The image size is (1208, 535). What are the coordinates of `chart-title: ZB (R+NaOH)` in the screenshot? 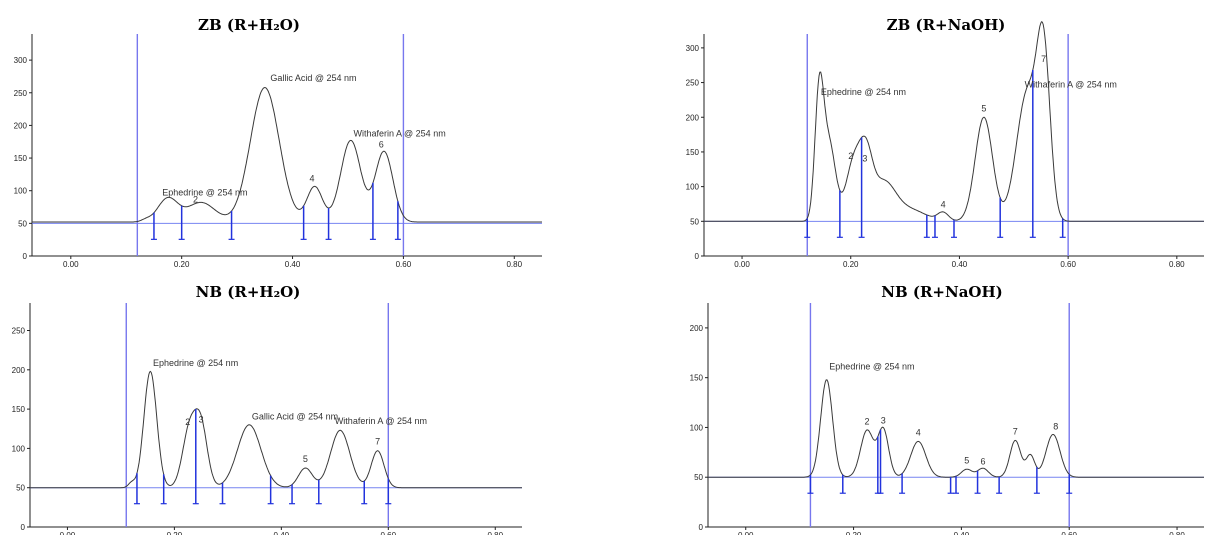 It's located at (946, 25).